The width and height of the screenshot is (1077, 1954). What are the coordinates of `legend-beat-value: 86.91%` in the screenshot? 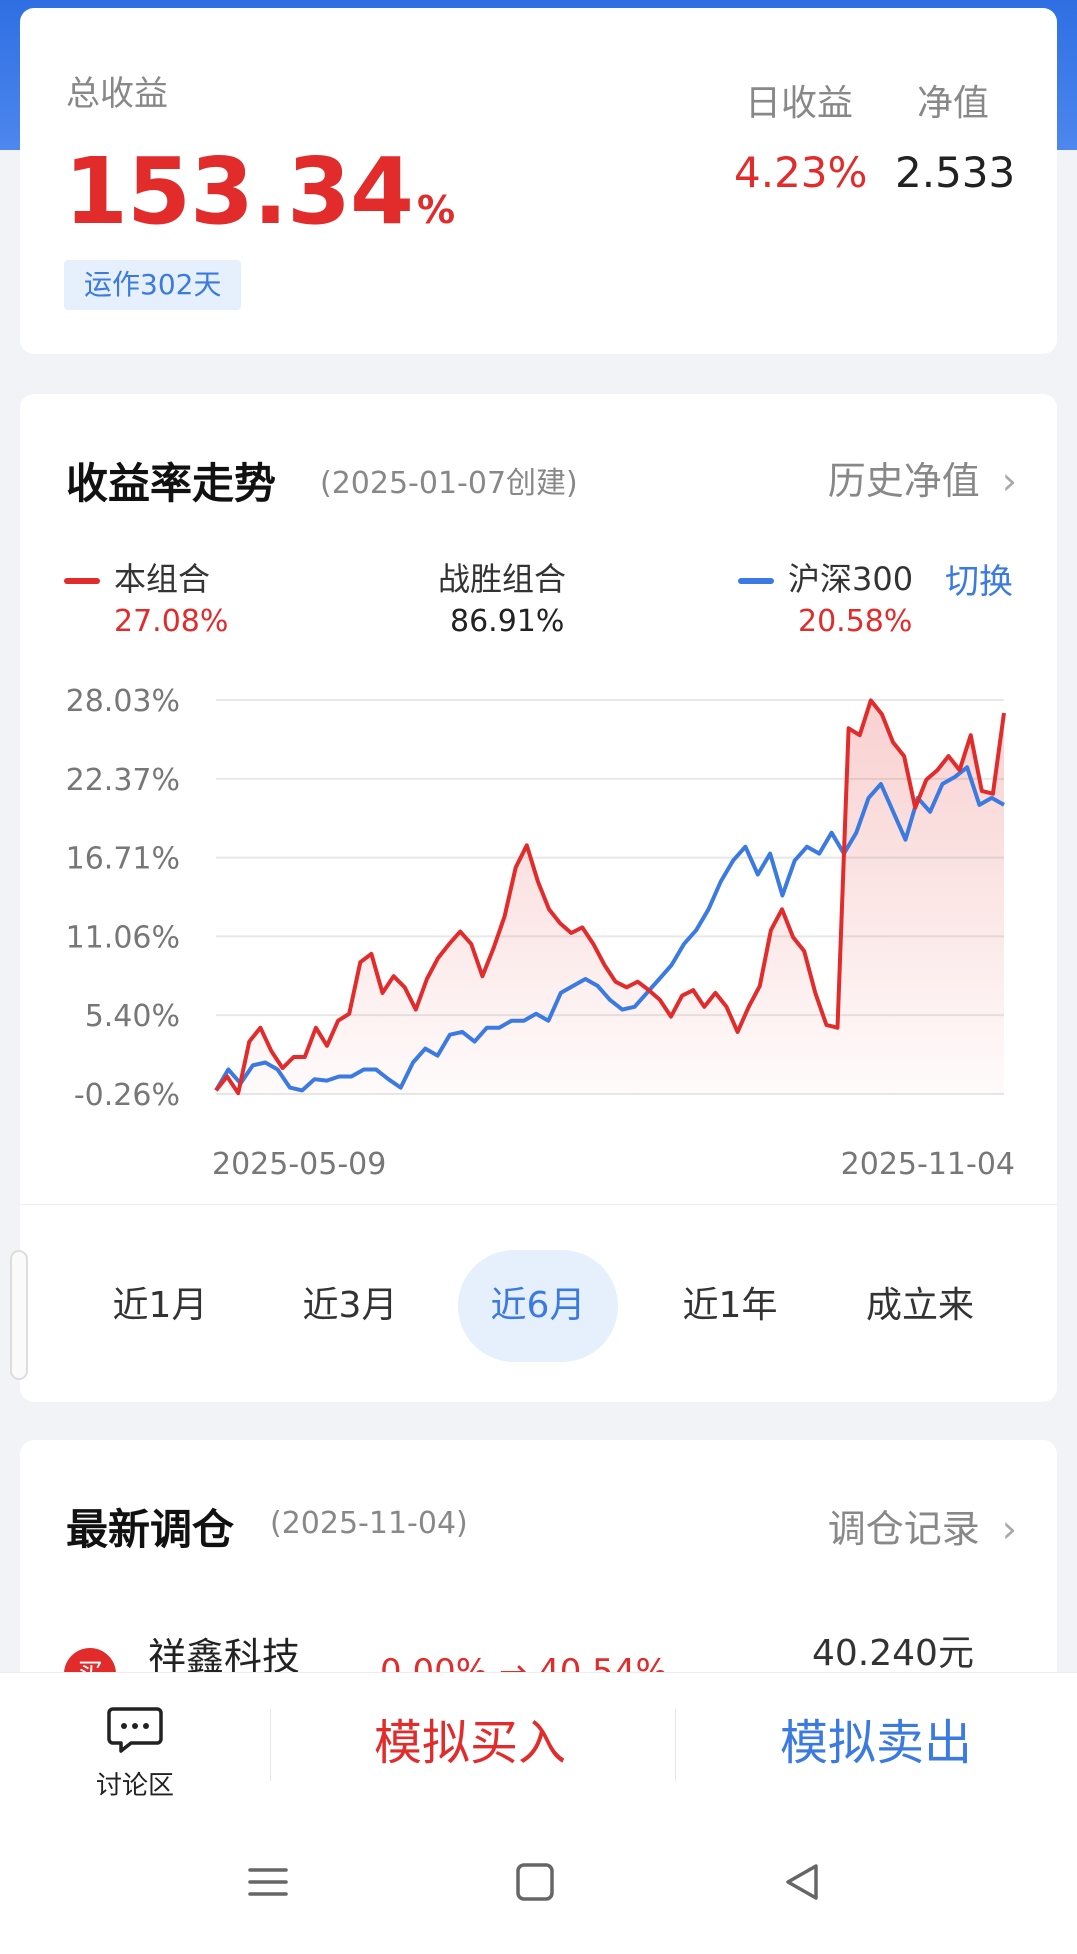 It's located at (507, 621).